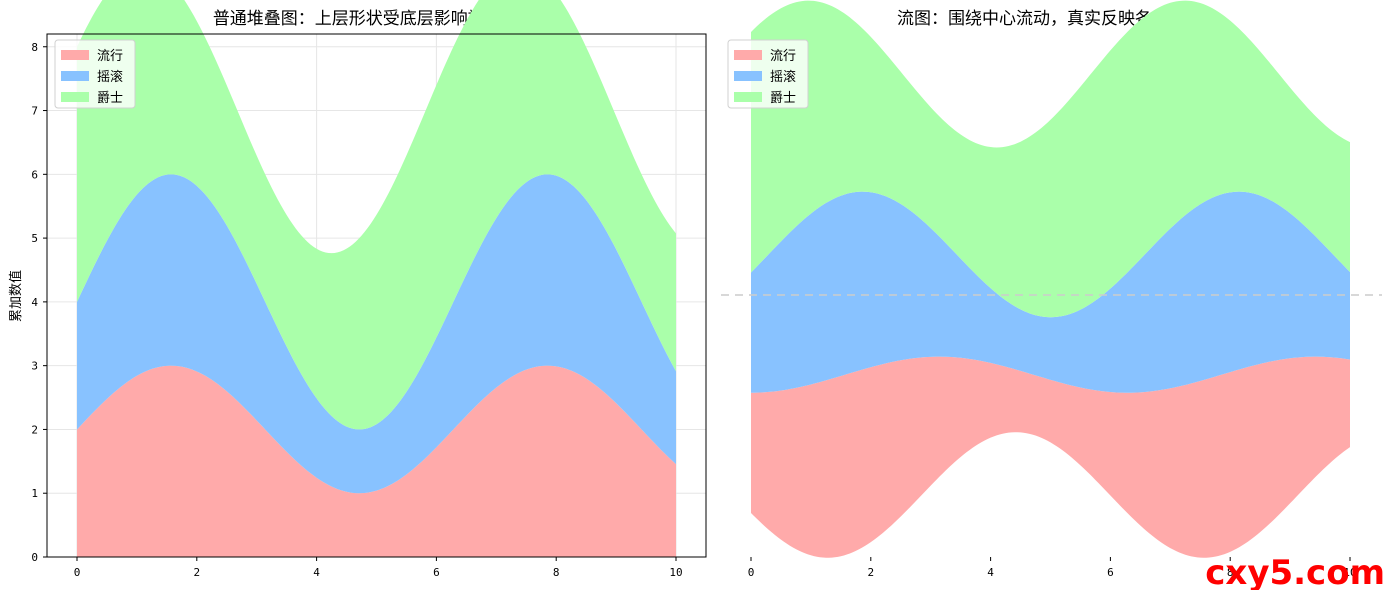 This screenshot has width=1389, height=590. I want to click on left-x-axis: 0 2 4 6 8 10, so click(378, 568).